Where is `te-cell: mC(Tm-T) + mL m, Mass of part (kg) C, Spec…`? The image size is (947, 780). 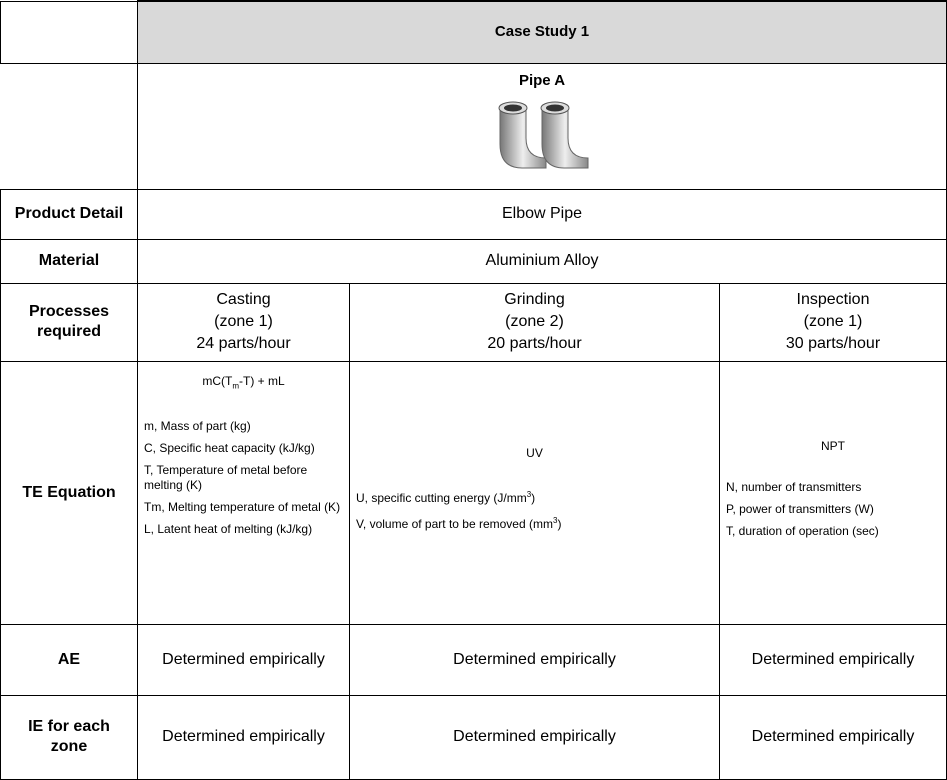 te-cell: mC(Tm-T) + mL m, Mass of part (kg) C, Spec… is located at coordinates (243, 492).